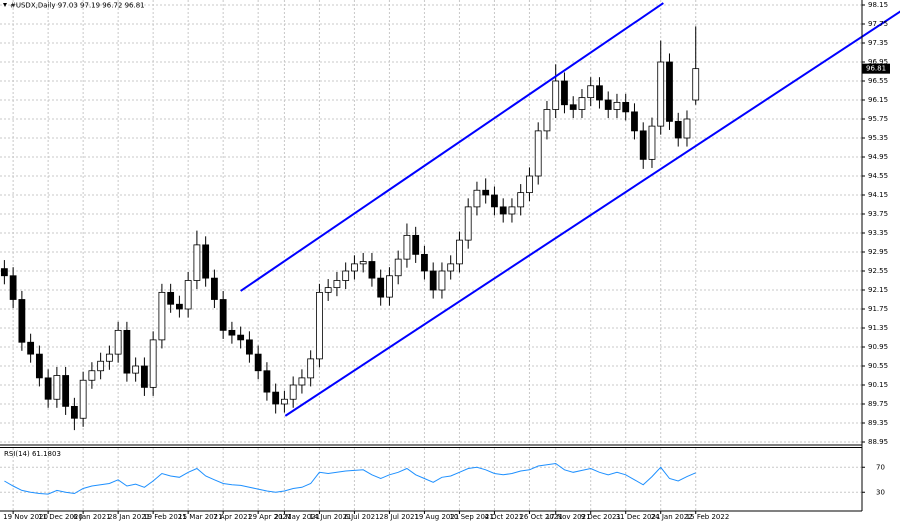 Image resolution: width=900 pixels, height=522 pixels. Describe the element at coordinates (200, 517) in the screenshot. I see `x-tick-label: 15 Mar 2021` at that location.